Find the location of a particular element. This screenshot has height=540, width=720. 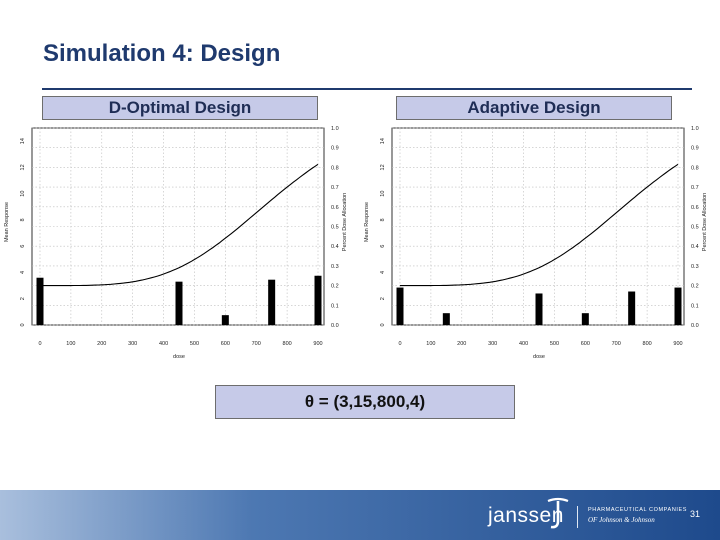

d-optimal-label: D-Optimal Design is located at coordinates (180, 108).